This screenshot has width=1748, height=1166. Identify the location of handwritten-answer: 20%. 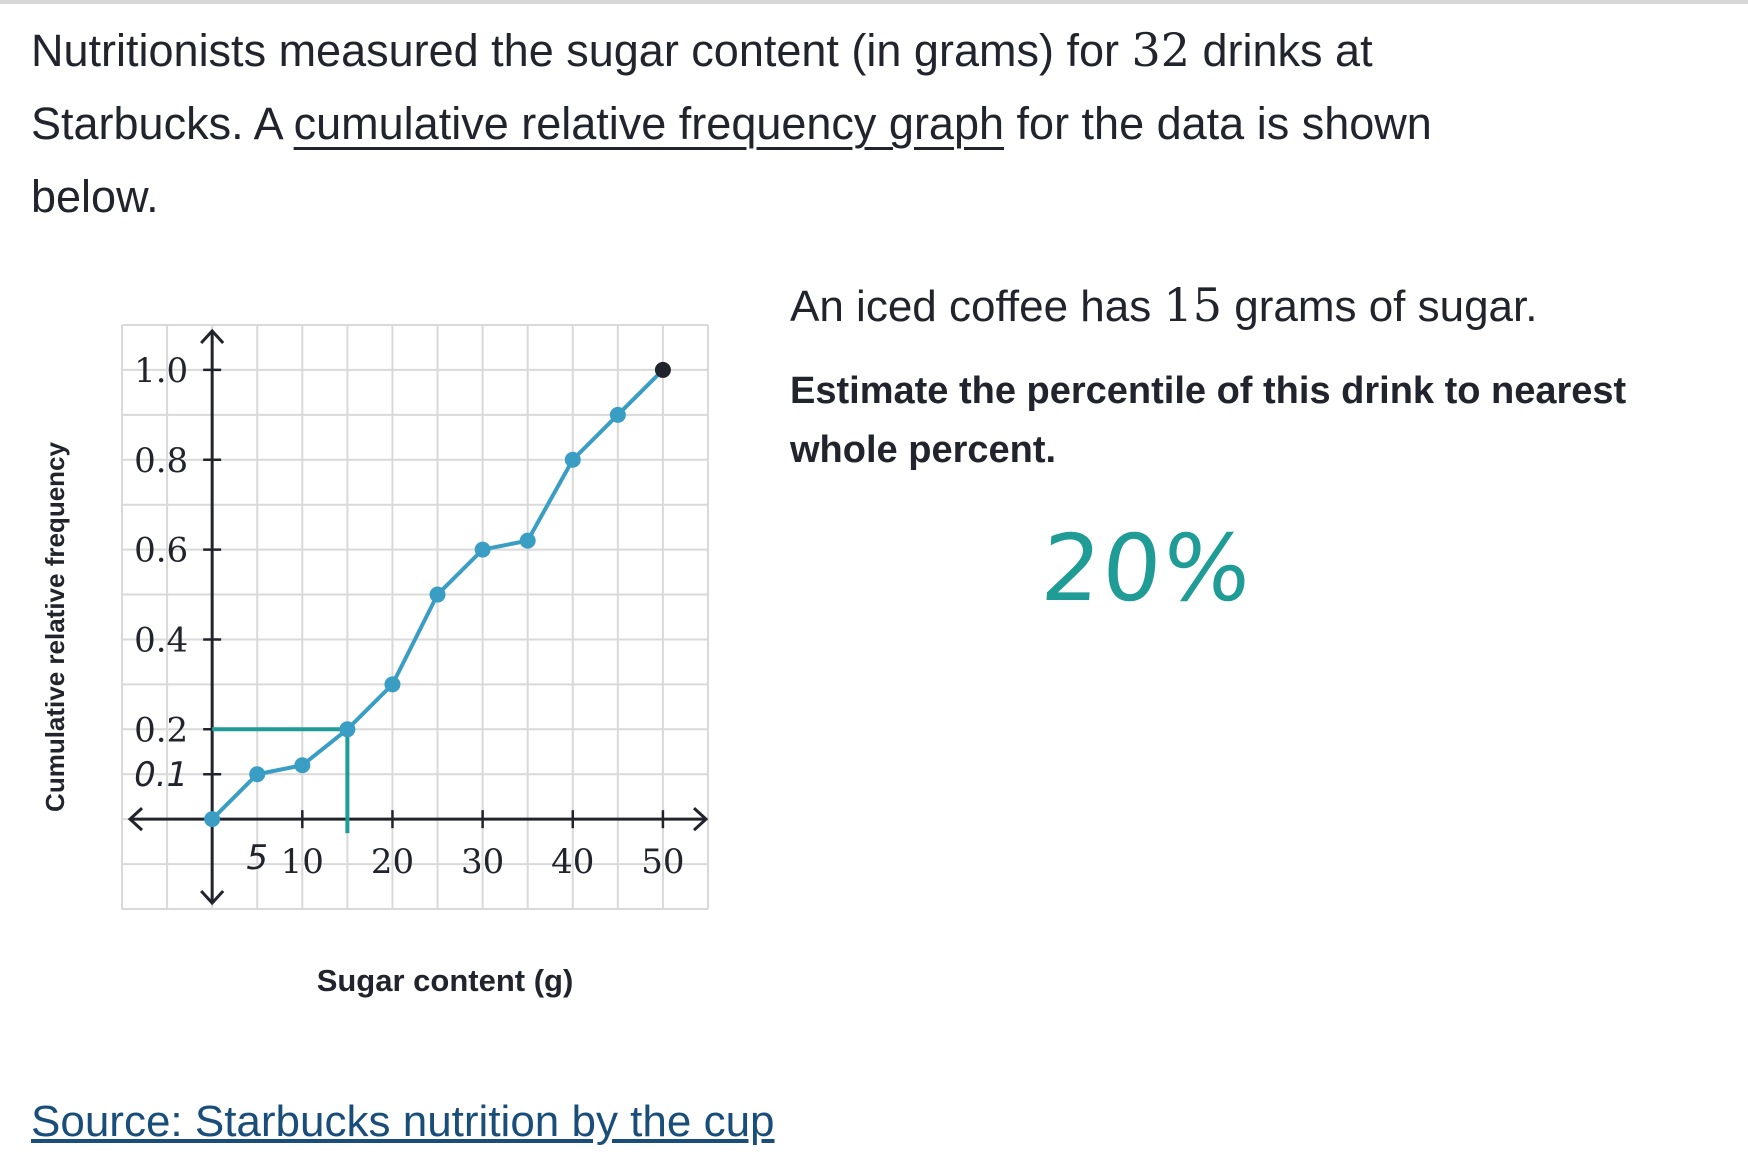
(1147, 568).